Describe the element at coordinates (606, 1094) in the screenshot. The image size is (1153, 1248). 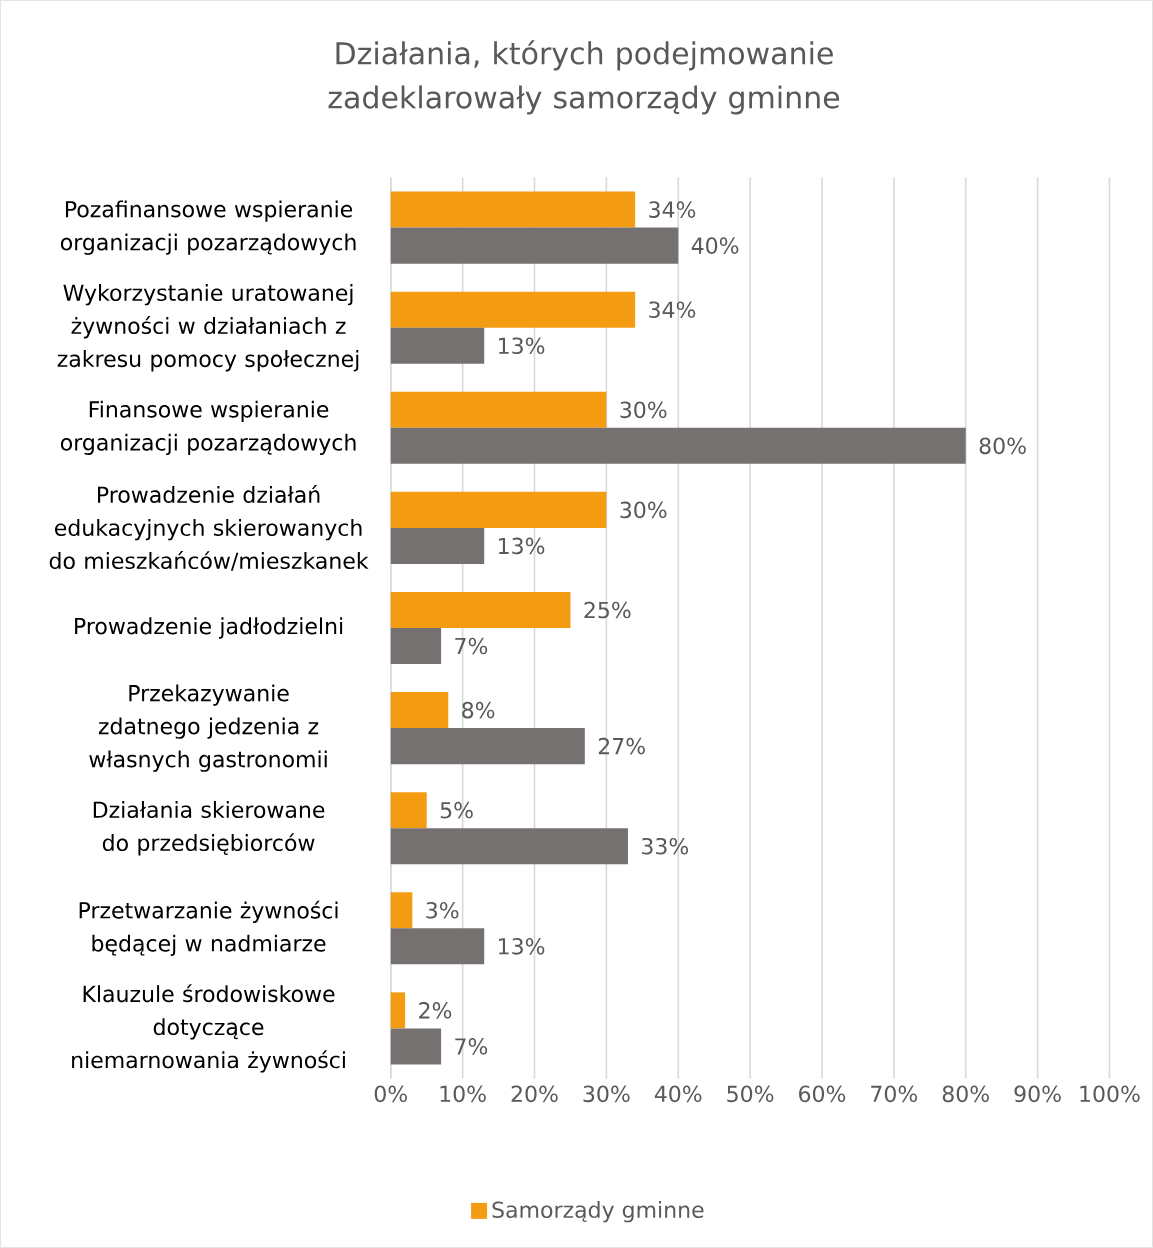
I see `x-tick-label: 30%` at that location.